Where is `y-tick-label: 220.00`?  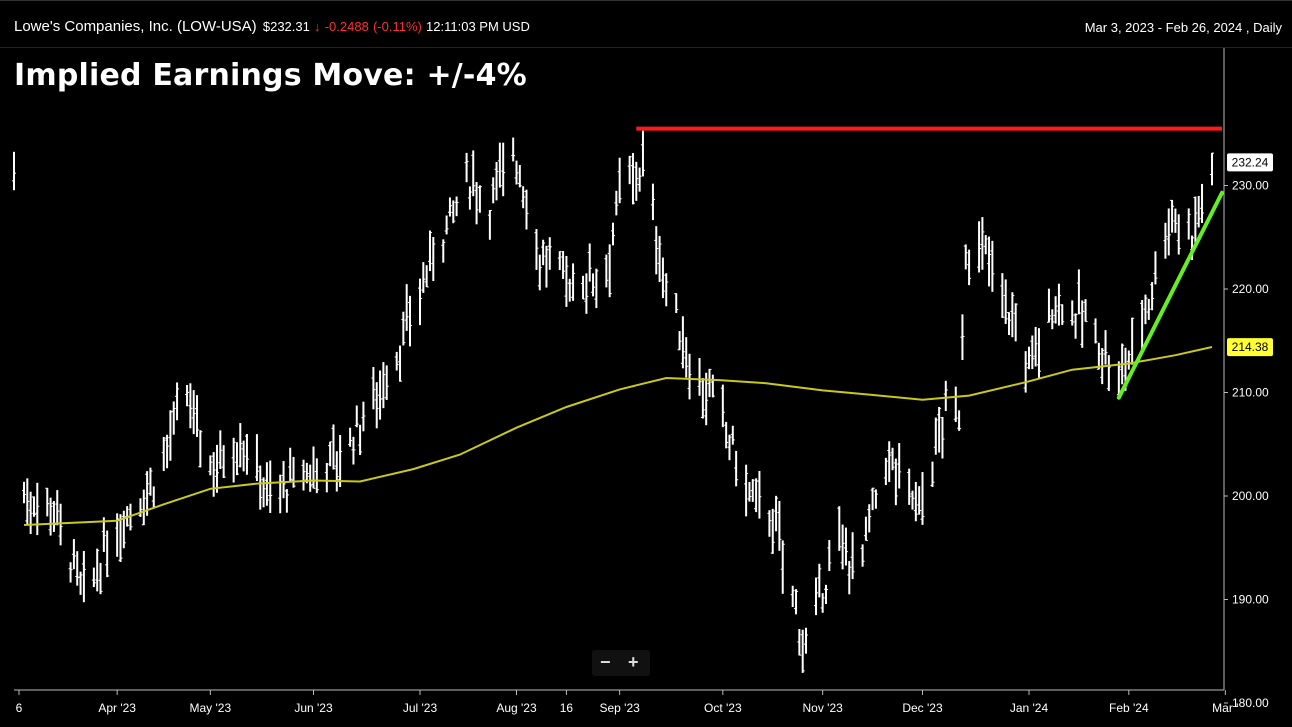 y-tick-label: 220.00 is located at coordinates (1250, 289).